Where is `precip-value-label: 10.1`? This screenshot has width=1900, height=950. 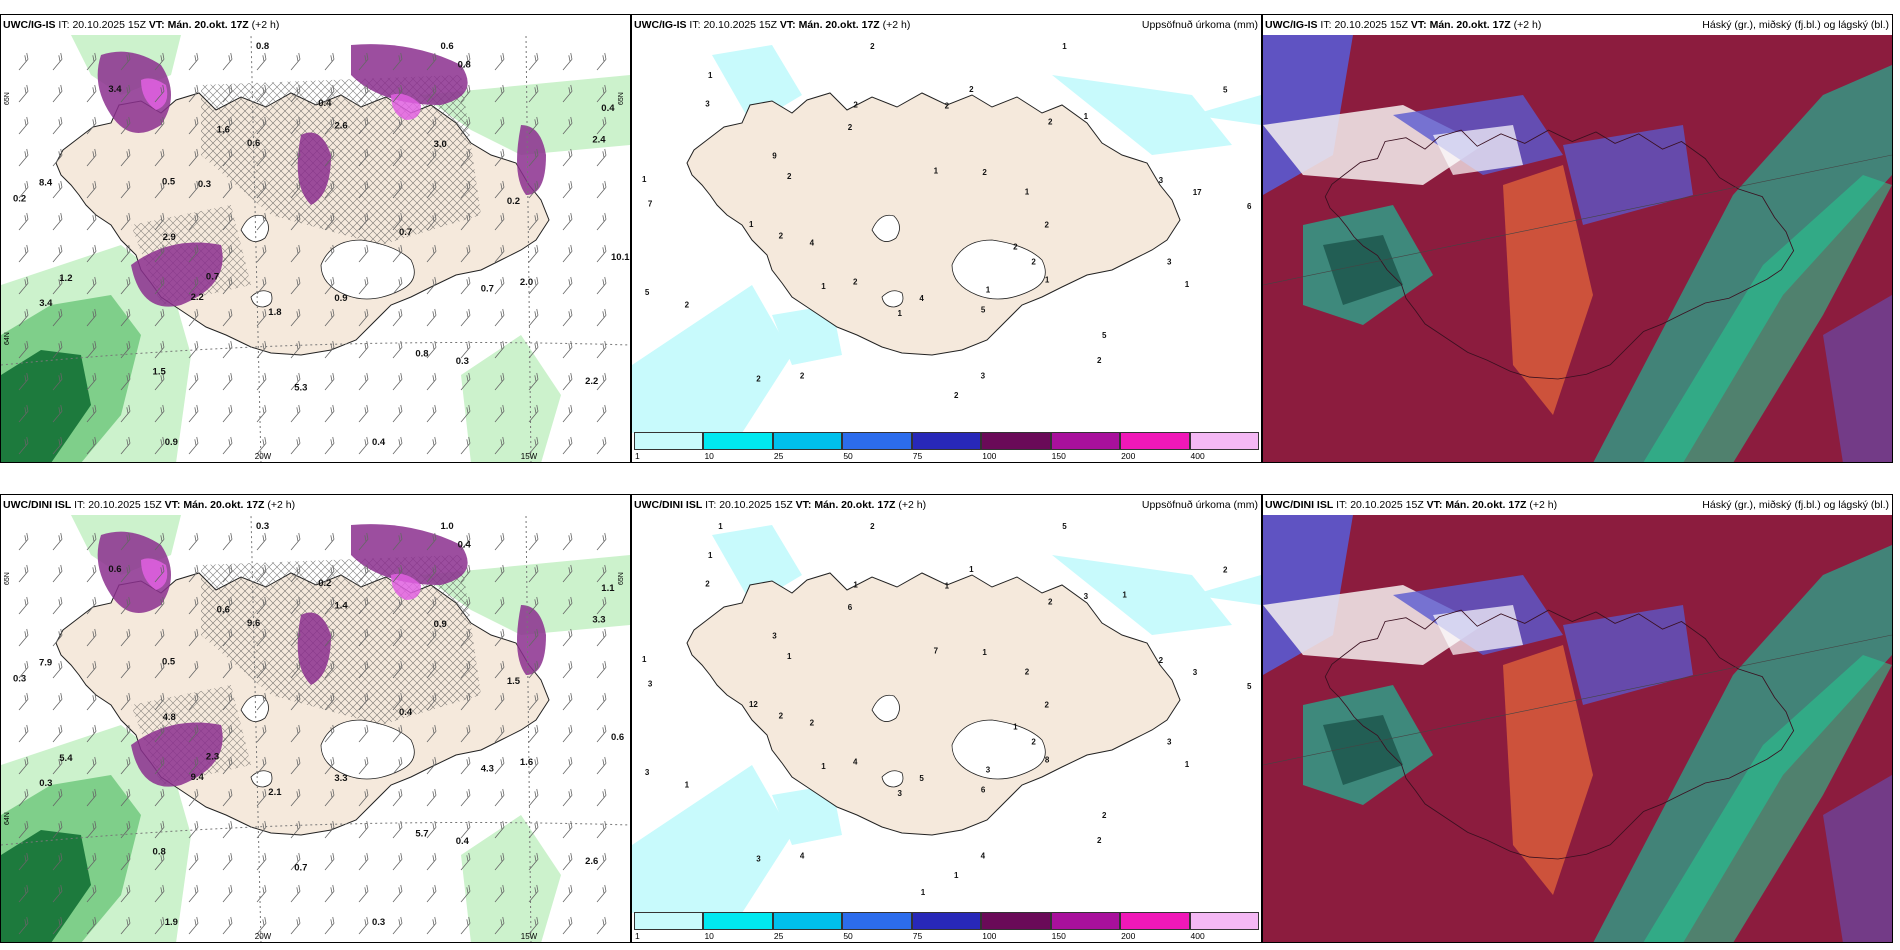 precip-value-label: 10.1 is located at coordinates (620, 257).